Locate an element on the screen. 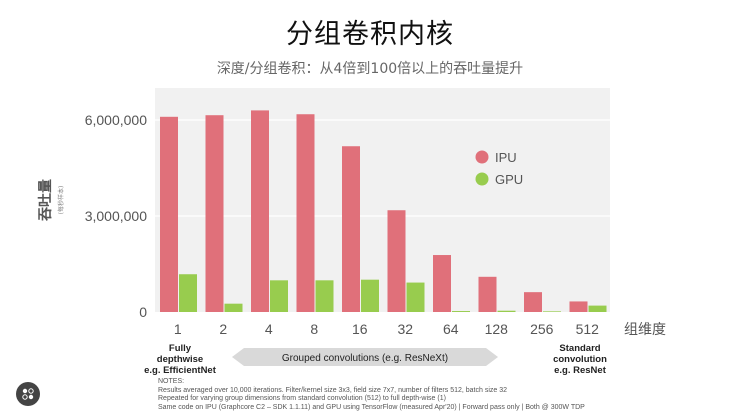  legend-label-ipu: IPU is located at coordinates (506, 157).